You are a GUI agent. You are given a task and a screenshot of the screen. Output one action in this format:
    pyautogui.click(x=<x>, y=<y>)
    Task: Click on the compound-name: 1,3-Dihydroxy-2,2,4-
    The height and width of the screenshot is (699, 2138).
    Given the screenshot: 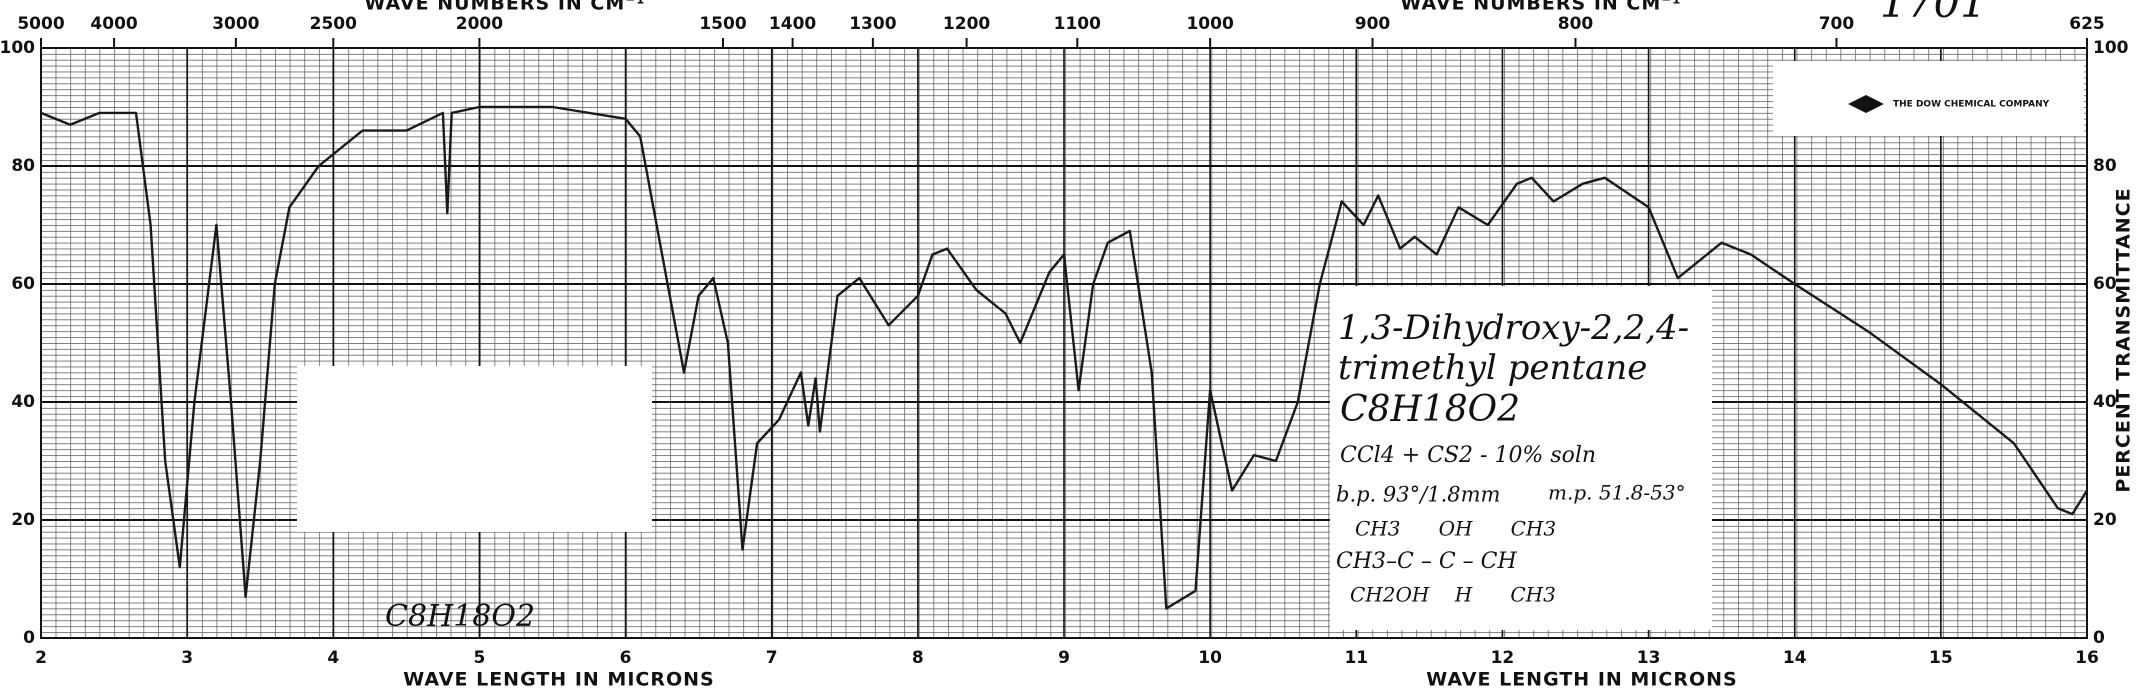 What is the action you would take?
    pyautogui.click(x=1513, y=328)
    